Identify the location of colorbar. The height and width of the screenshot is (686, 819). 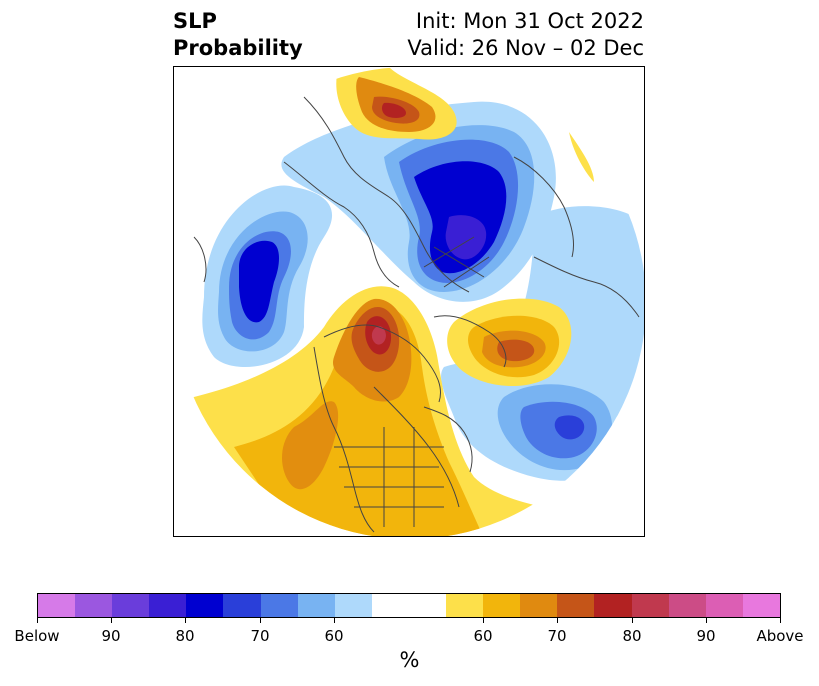
(409, 605).